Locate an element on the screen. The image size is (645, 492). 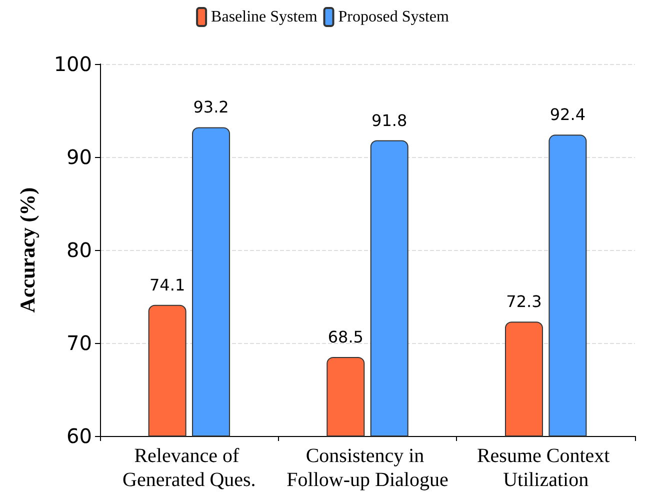
y-tick-label: 60 is located at coordinates (79, 436).